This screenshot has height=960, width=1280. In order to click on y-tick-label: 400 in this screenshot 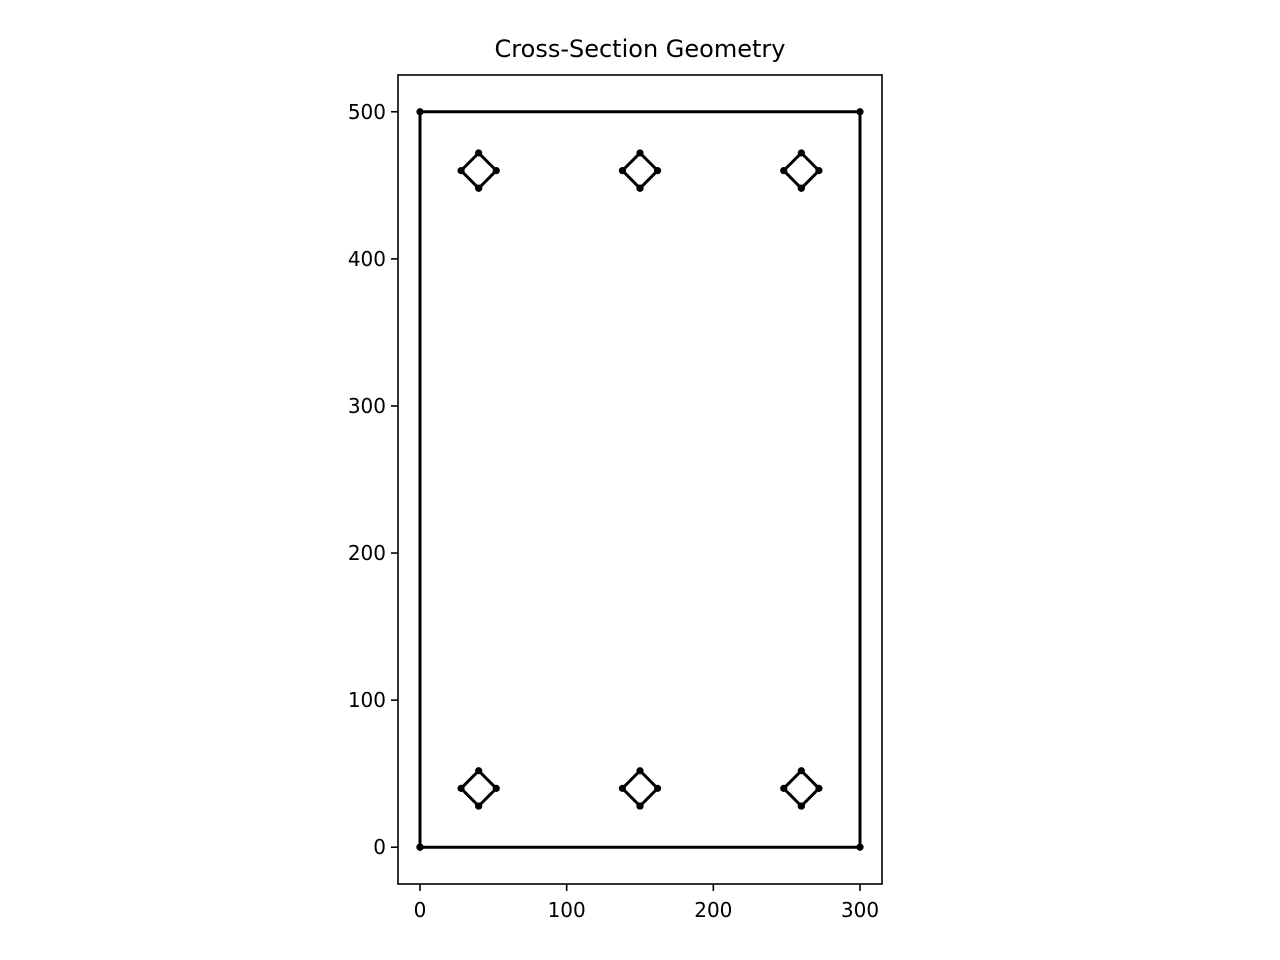, I will do `click(367, 259)`.